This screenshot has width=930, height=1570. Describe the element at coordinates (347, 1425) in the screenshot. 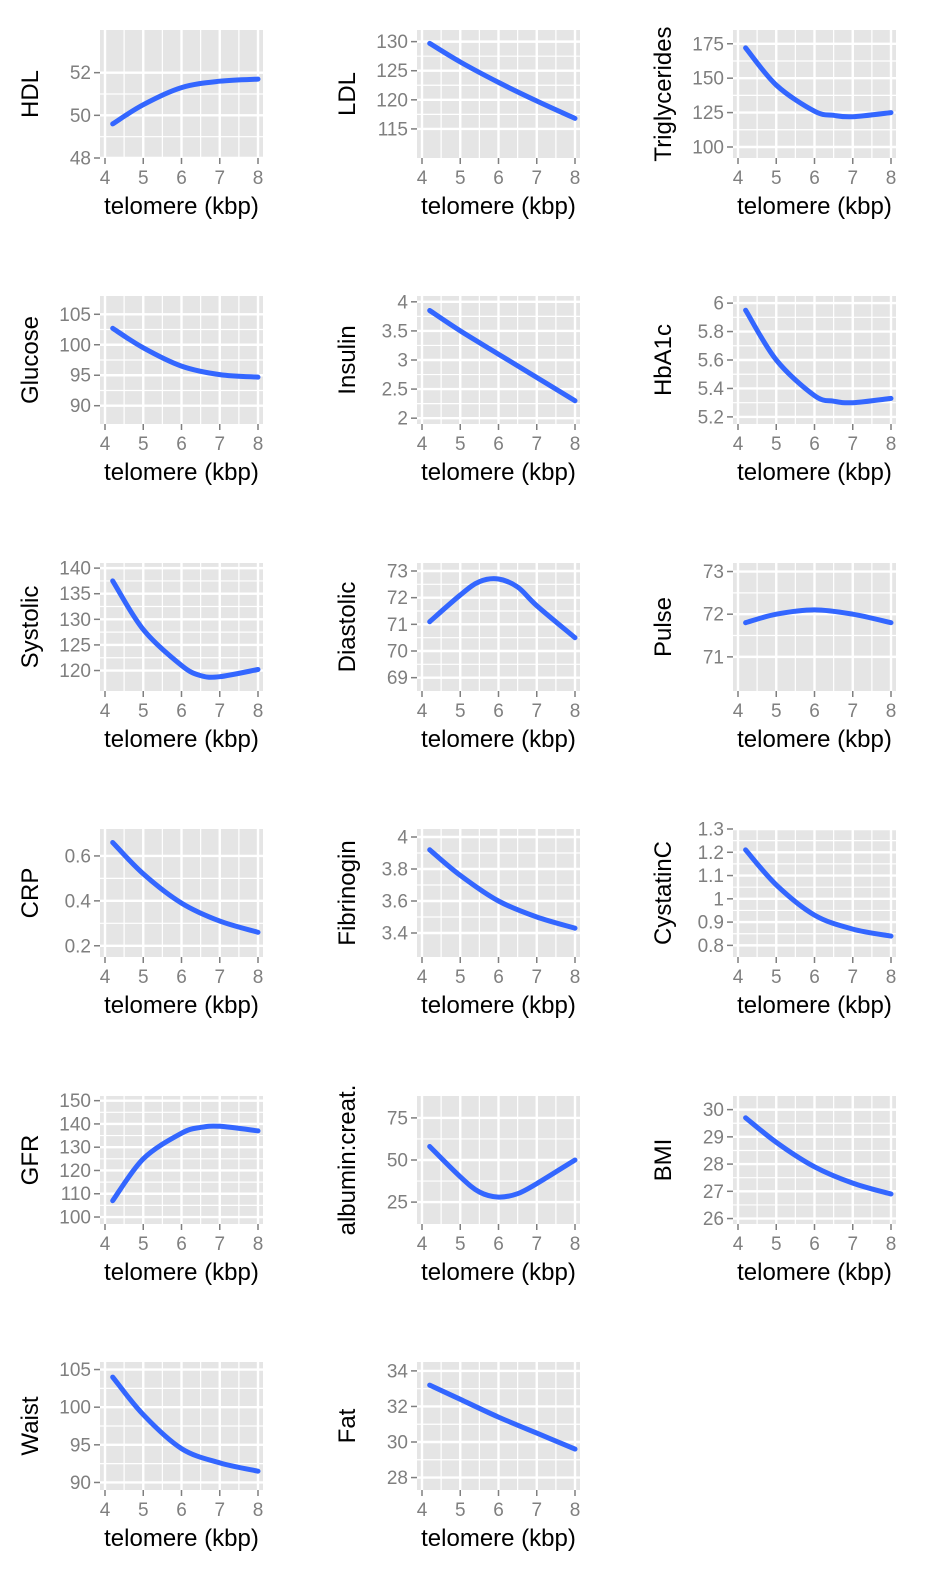

I see `y-axis-title: Fat` at that location.